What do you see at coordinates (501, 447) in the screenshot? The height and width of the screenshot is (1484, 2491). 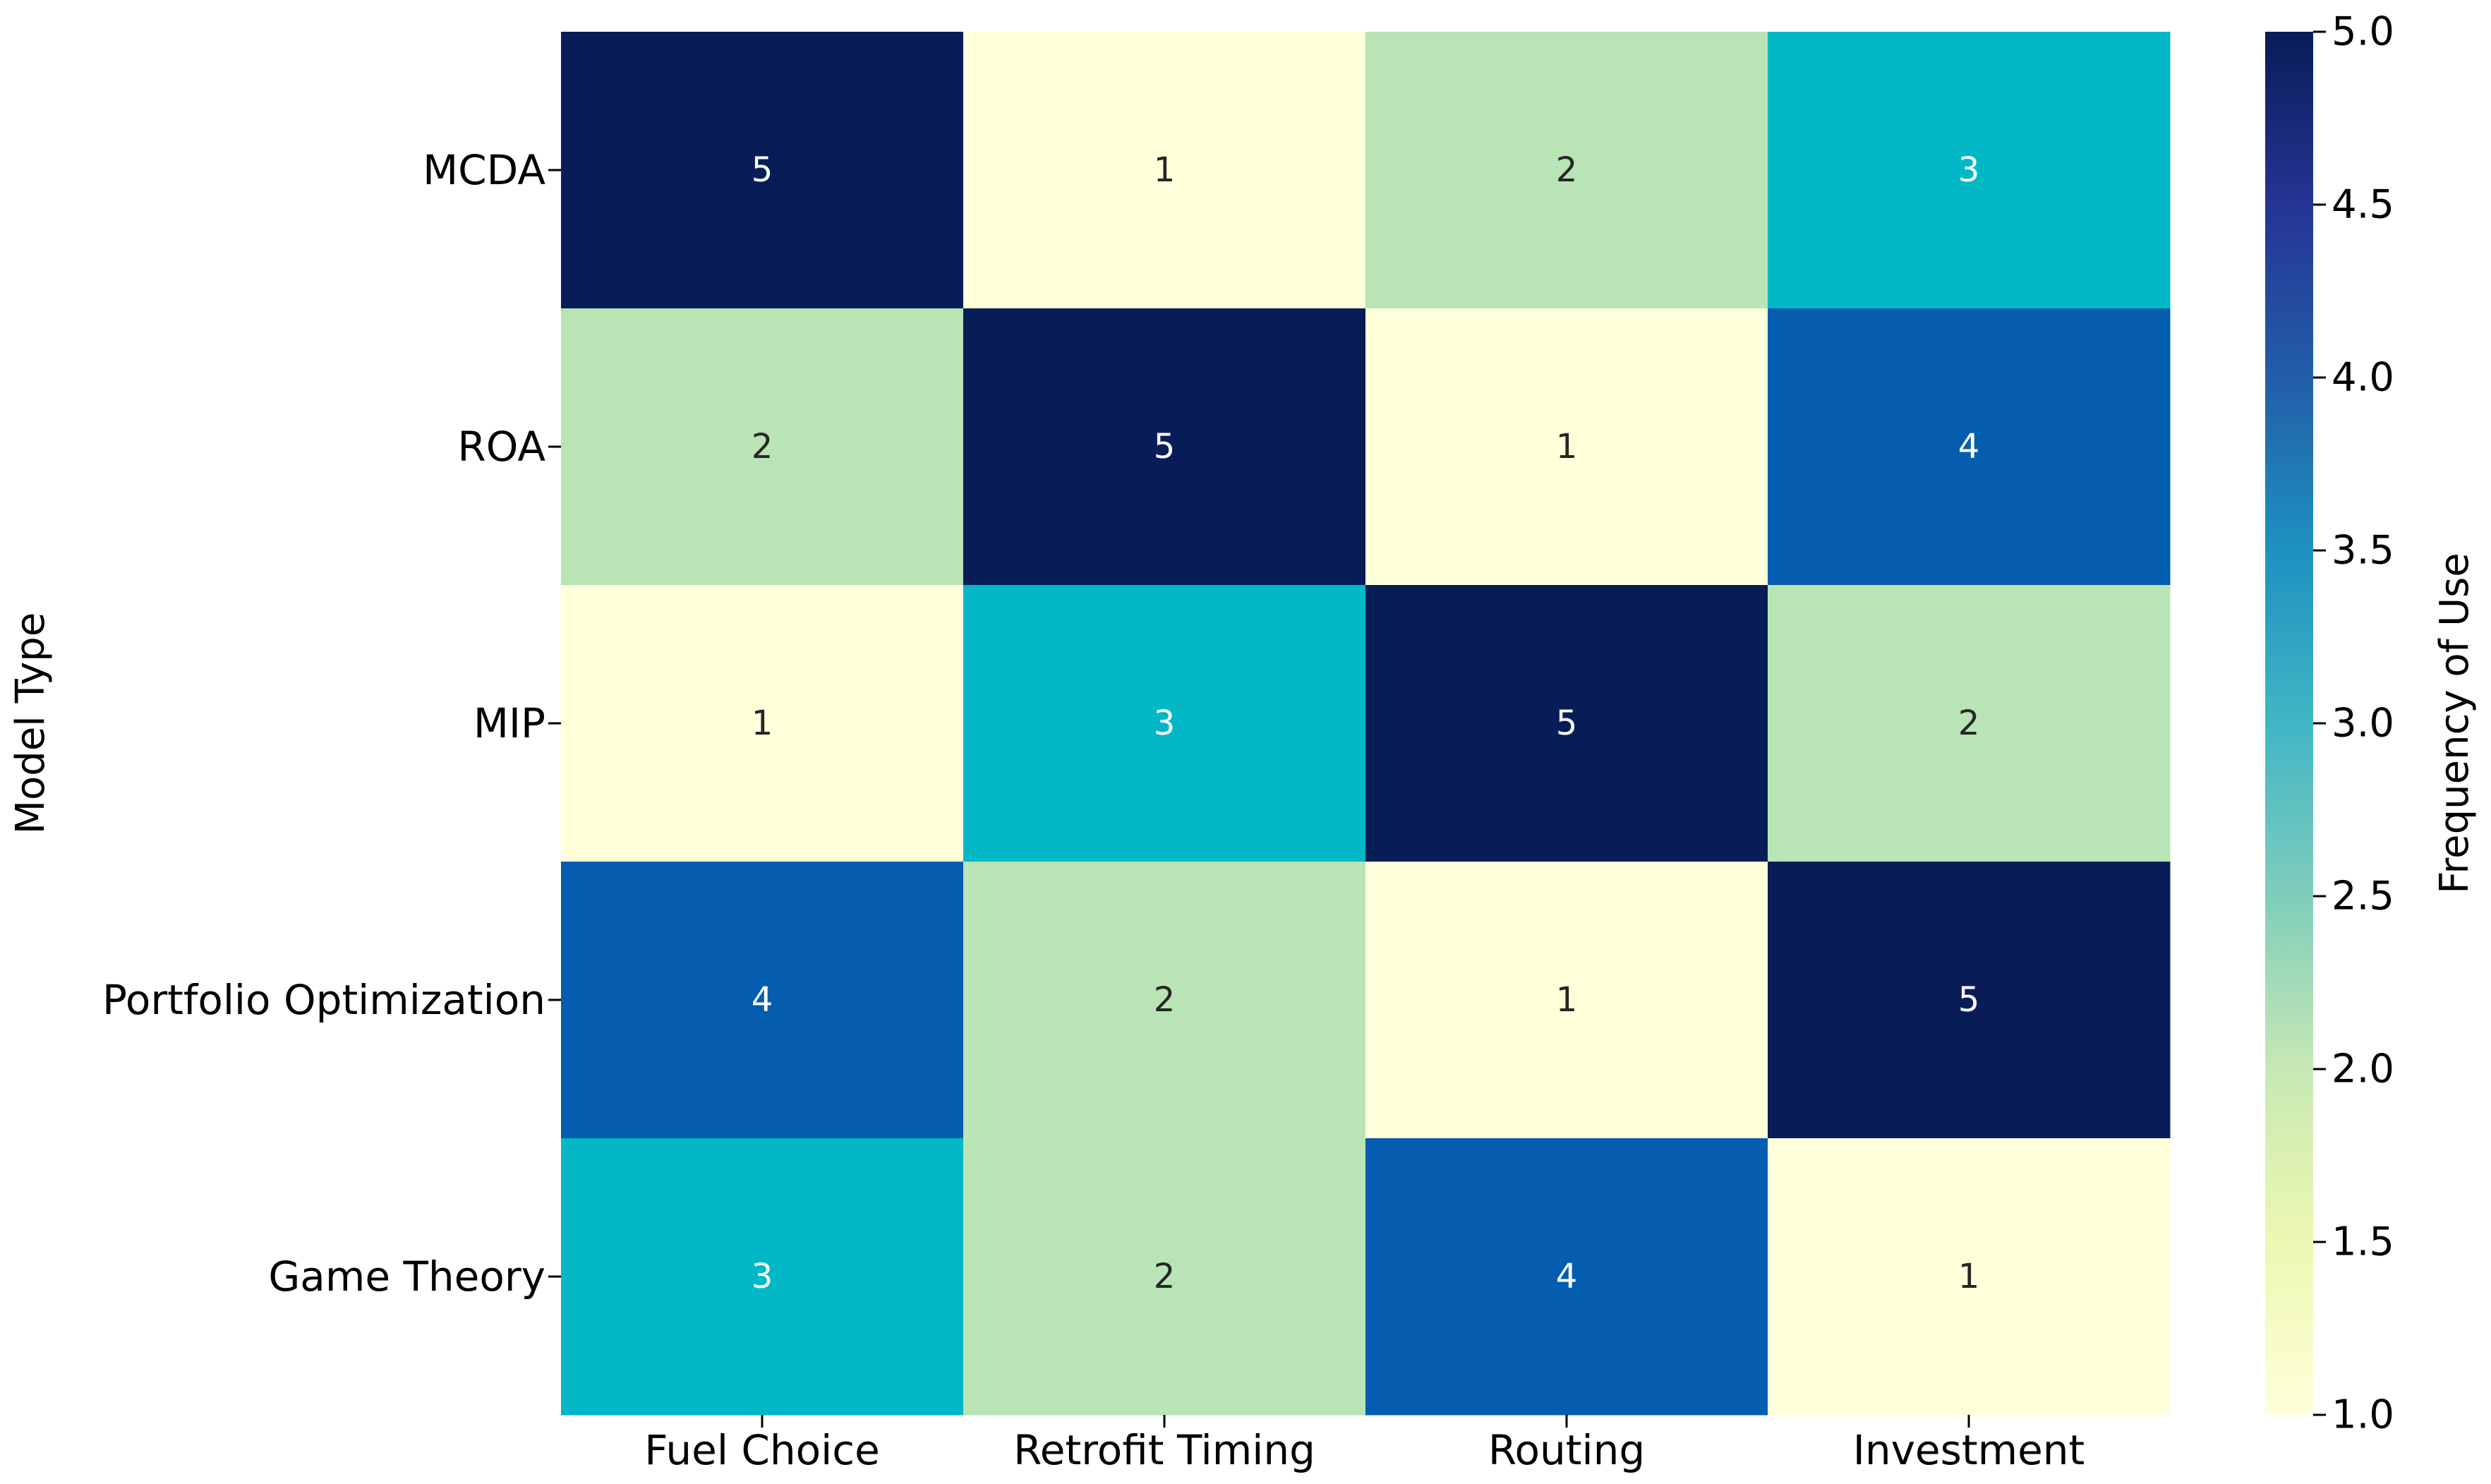 I see `y-tick-label: ROA` at bounding box center [501, 447].